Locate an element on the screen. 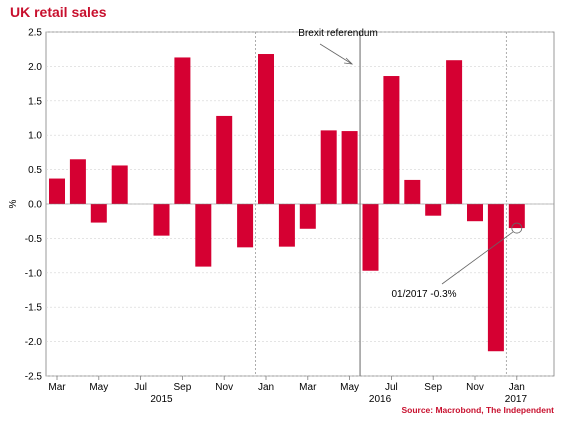 The height and width of the screenshot is (423, 564). x-year-label: 2017 is located at coordinates (516, 399).